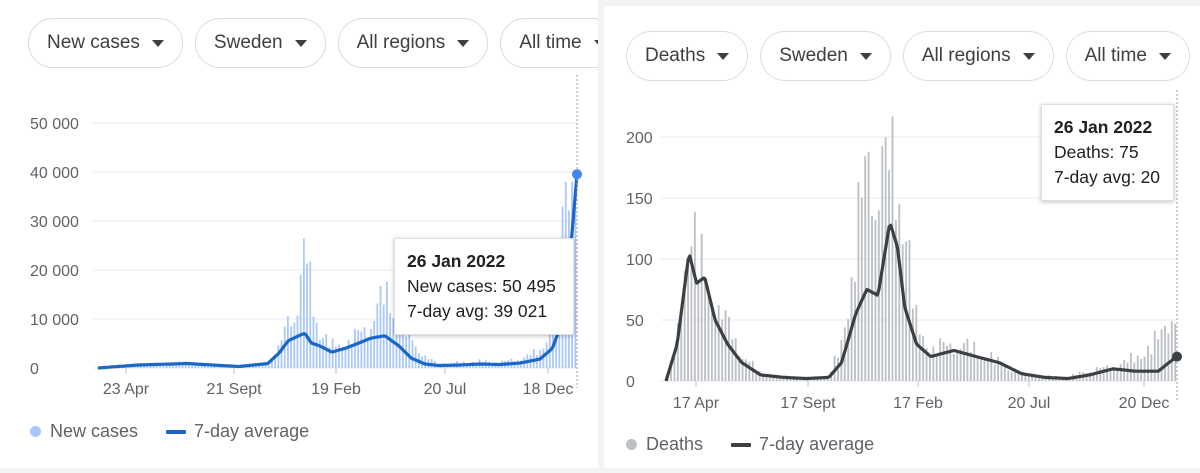 The image size is (1200, 473). Describe the element at coordinates (631, 444) in the screenshot. I see `legend-bar-swatch` at that location.